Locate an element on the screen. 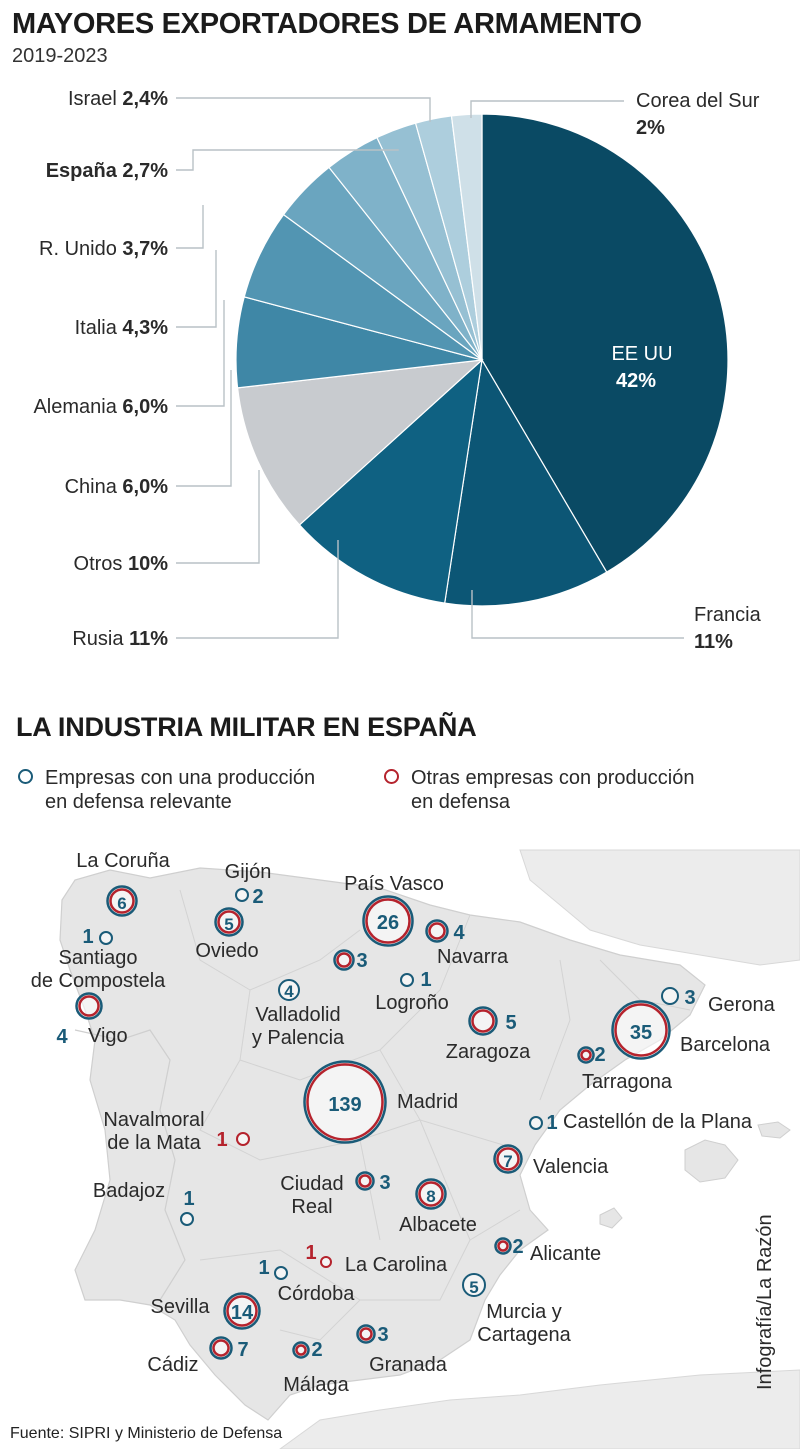 The image size is (800, 1449). location-tarragona: 2 Tarragona is located at coordinates (625, 1068).